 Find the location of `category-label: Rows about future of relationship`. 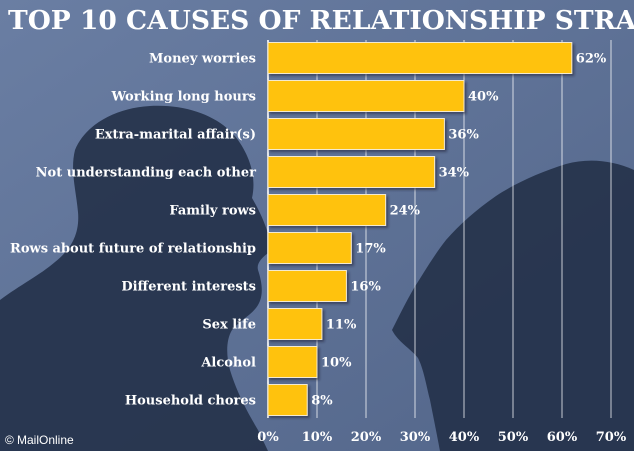

category-label: Rows about future of relationship is located at coordinates (133, 249).